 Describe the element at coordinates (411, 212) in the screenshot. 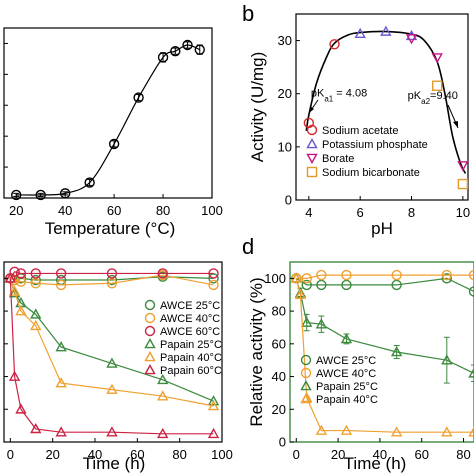

I see `x-tick-label: 8` at that location.